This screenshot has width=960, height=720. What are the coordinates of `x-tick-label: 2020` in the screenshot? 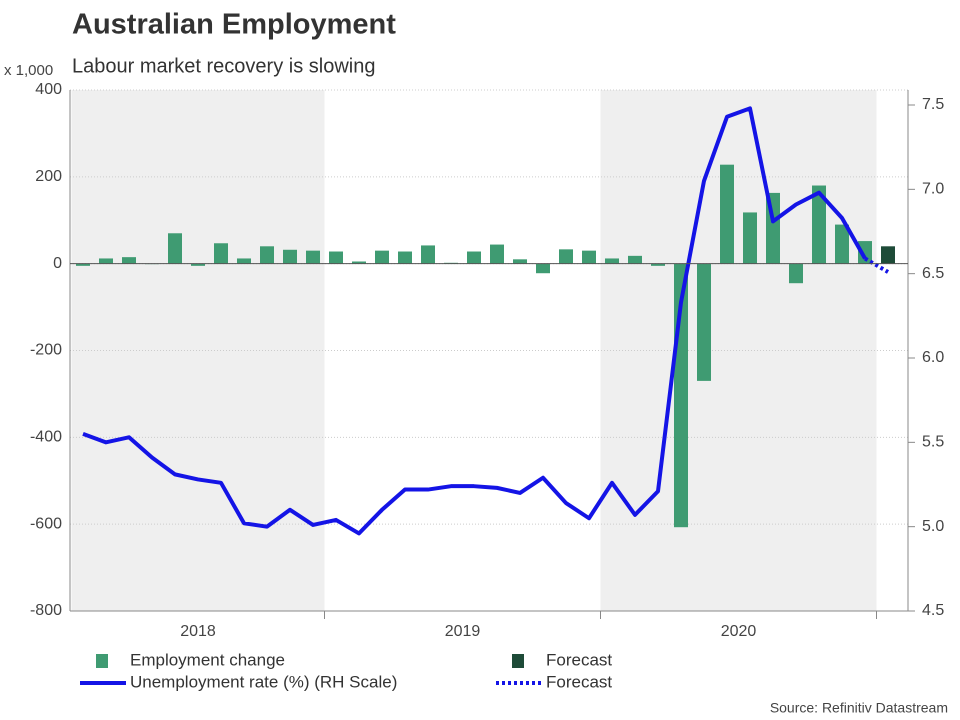 It's located at (739, 631).